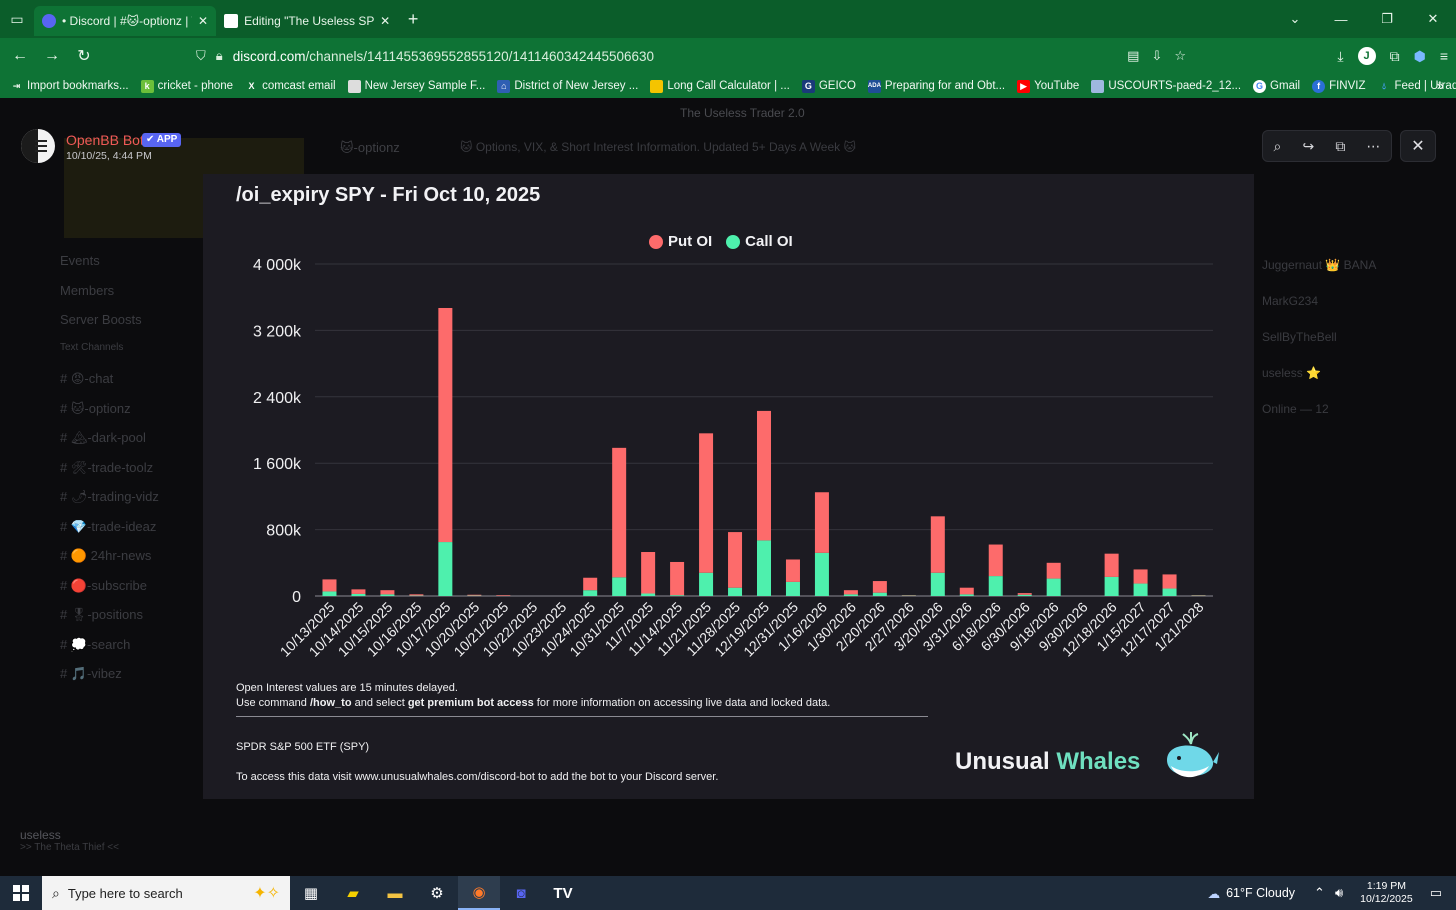  Describe the element at coordinates (125, 21) in the screenshot. I see `tab-discord: • Discord | #🐱-optionz | The U ✕` at that location.